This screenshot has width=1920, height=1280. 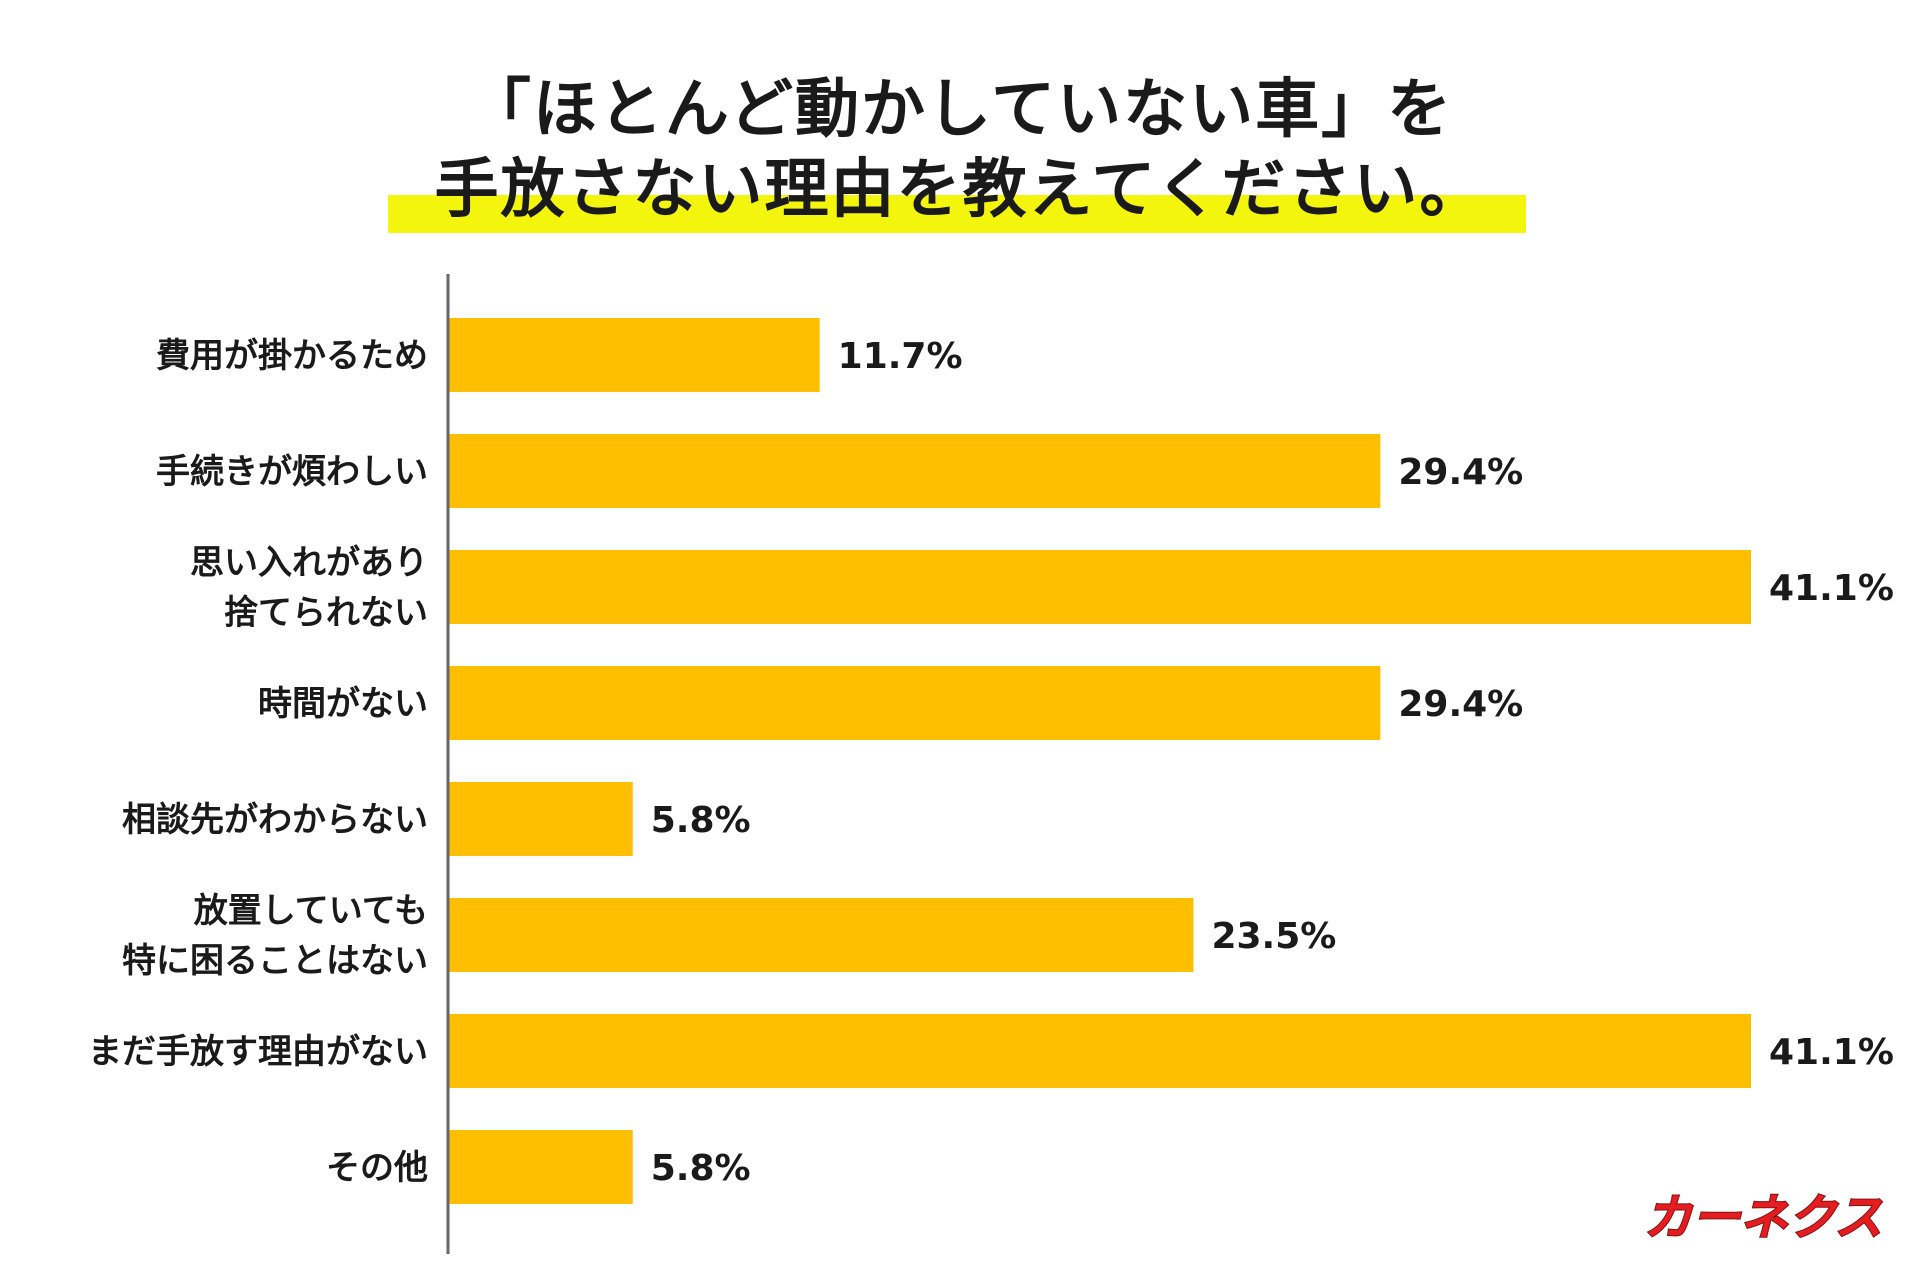 What do you see at coordinates (292, 472) in the screenshot?
I see `category-label-2: 手続きが煩わしい` at bounding box center [292, 472].